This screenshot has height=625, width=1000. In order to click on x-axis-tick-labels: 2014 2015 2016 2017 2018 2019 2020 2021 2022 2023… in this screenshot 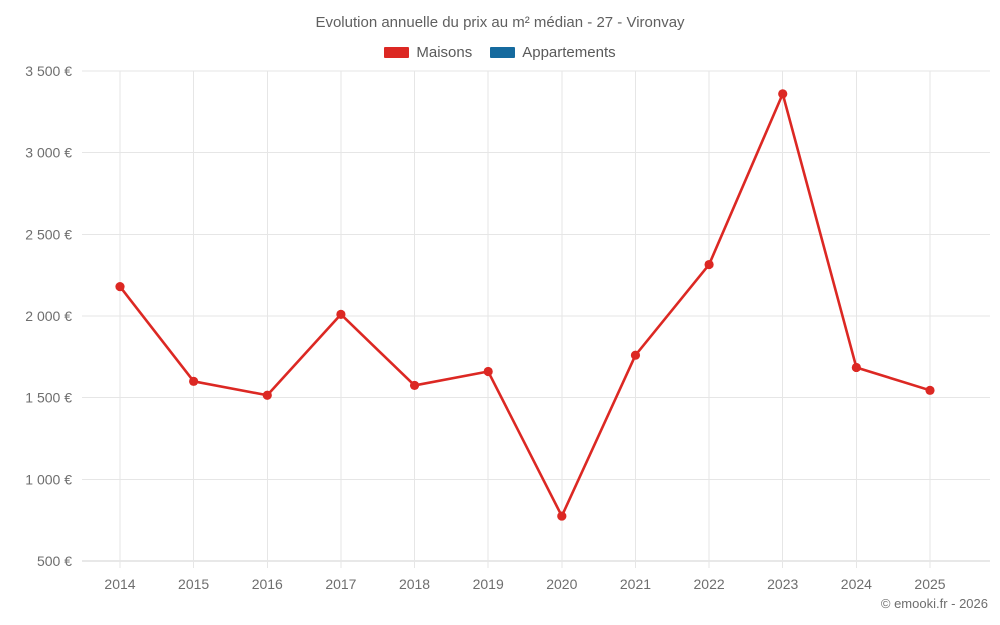, I will do `click(524, 584)`.